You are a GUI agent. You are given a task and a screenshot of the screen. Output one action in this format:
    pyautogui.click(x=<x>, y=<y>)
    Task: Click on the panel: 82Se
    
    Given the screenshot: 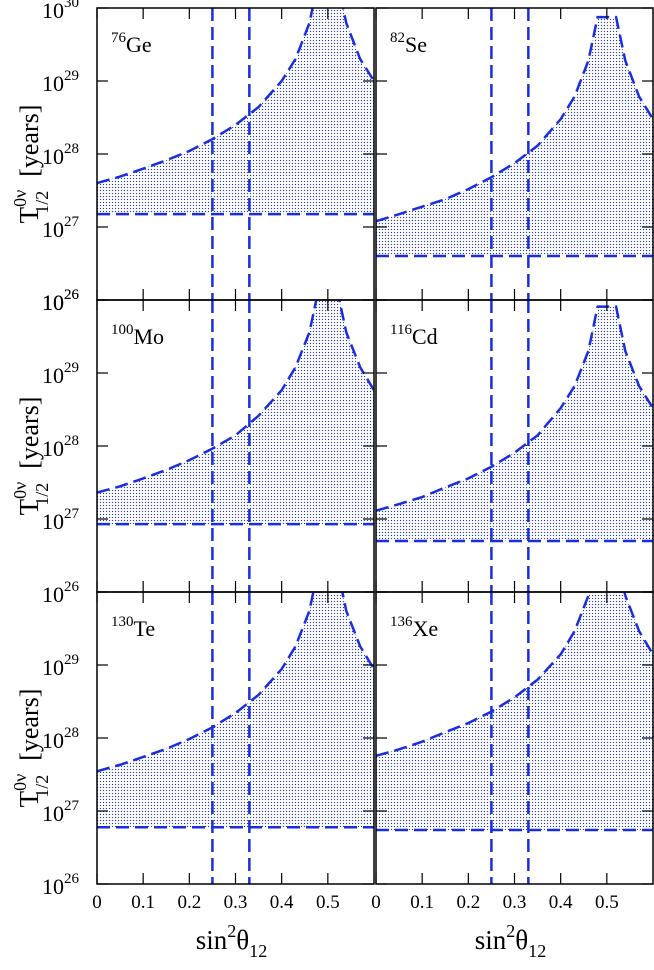 What is the action you would take?
    pyautogui.click(x=514, y=154)
    